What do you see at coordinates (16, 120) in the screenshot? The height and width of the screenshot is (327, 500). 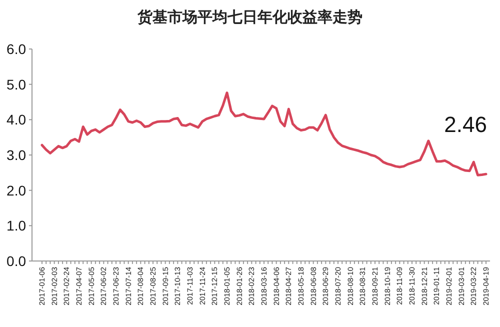 I see `y-tick-label: 4.0` at bounding box center [16, 120].